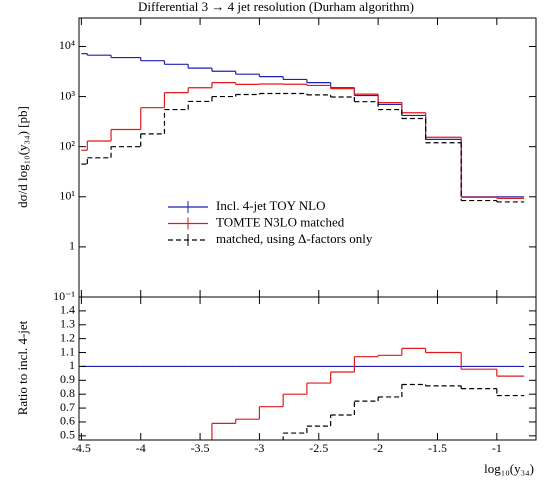 This screenshot has width=553, height=487. What do you see at coordinates (67, 421) in the screenshot?
I see `y-tick-label: 0.6` at bounding box center [67, 421].